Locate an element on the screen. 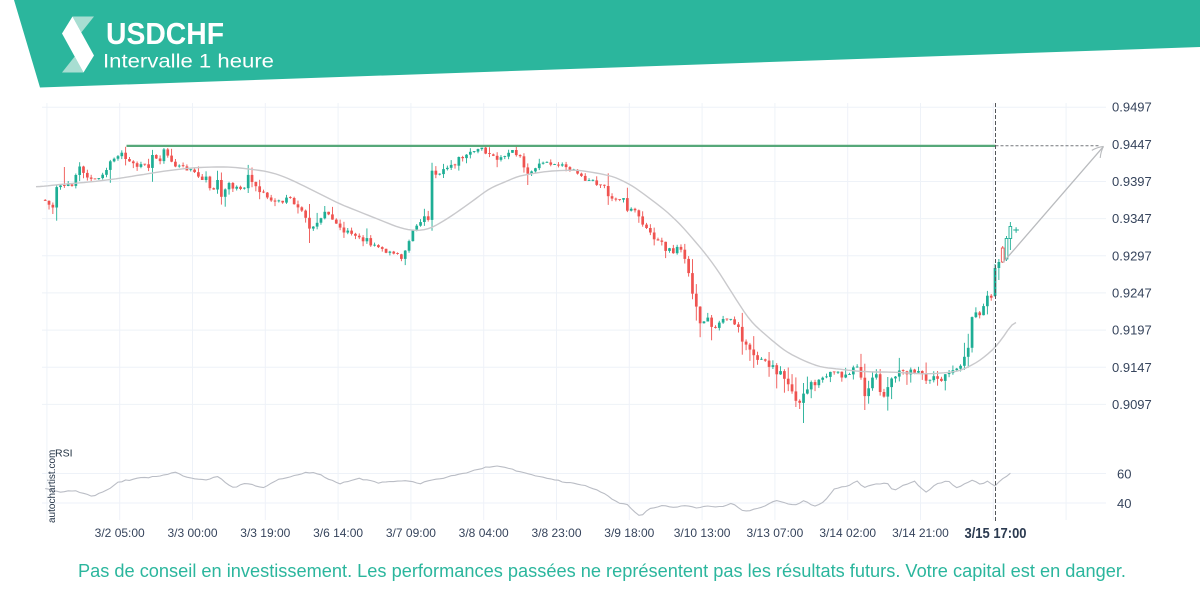 This screenshot has height=600, width=1200. svg-text: 0.9347 is located at coordinates (1132, 218).